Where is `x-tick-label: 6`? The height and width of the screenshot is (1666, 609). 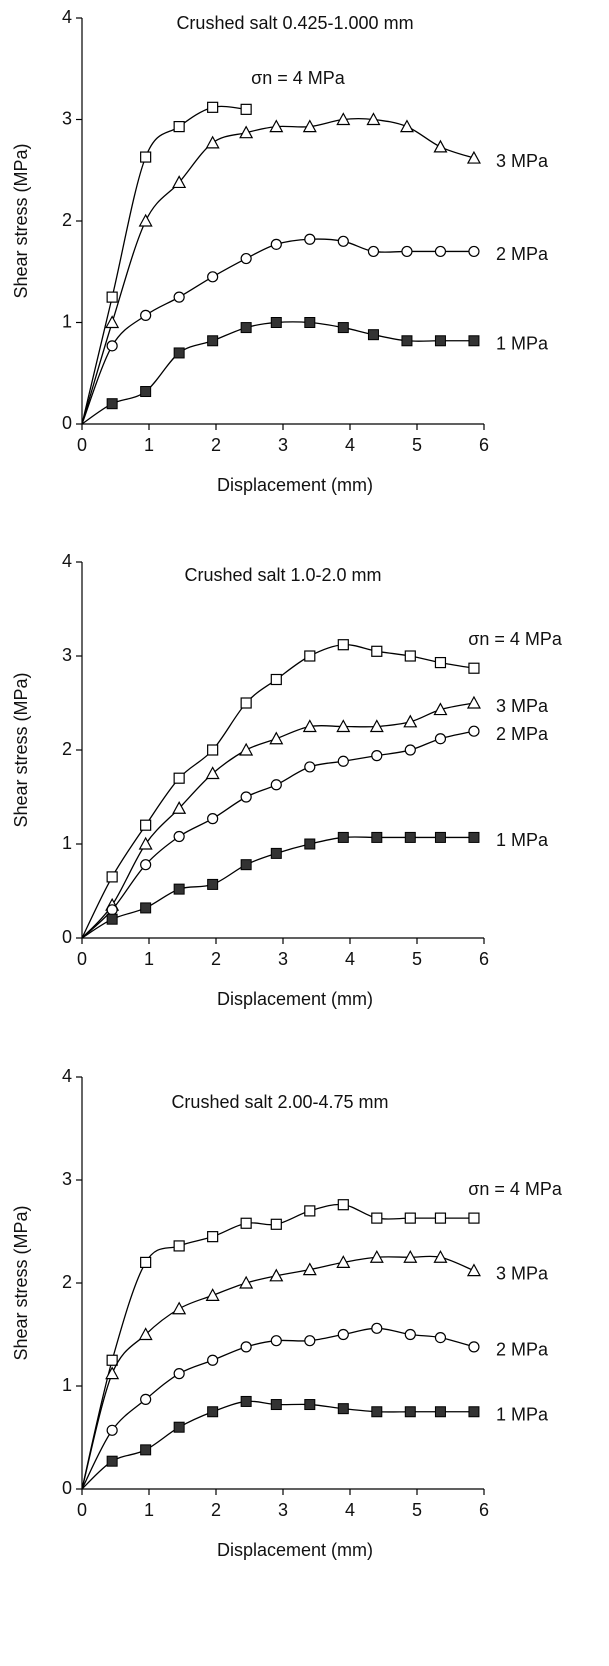
x-tick-label: 6 is located at coordinates (484, 1510).